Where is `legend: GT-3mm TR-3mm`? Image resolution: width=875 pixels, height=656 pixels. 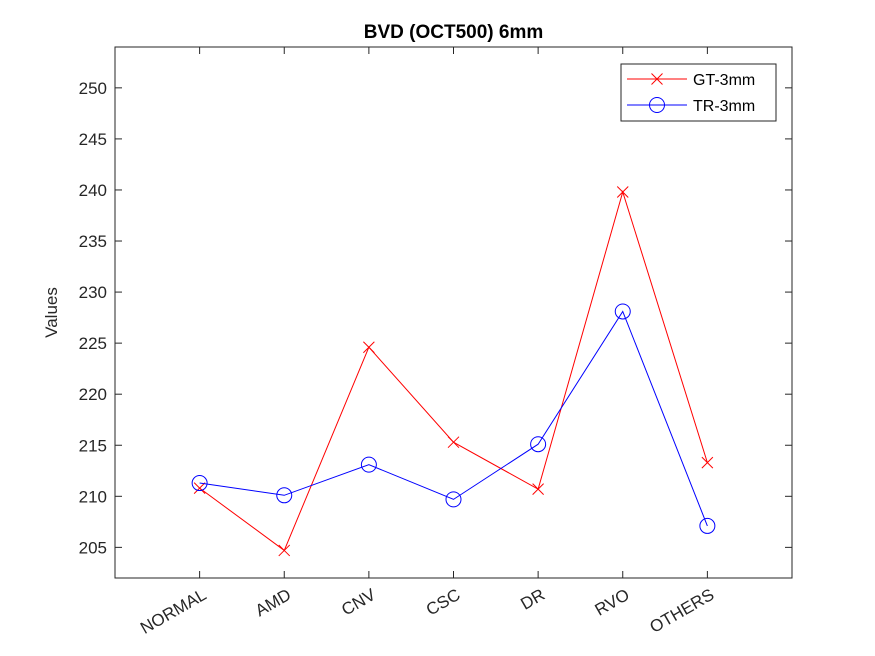 legend: GT-3mm TR-3mm is located at coordinates (698, 92).